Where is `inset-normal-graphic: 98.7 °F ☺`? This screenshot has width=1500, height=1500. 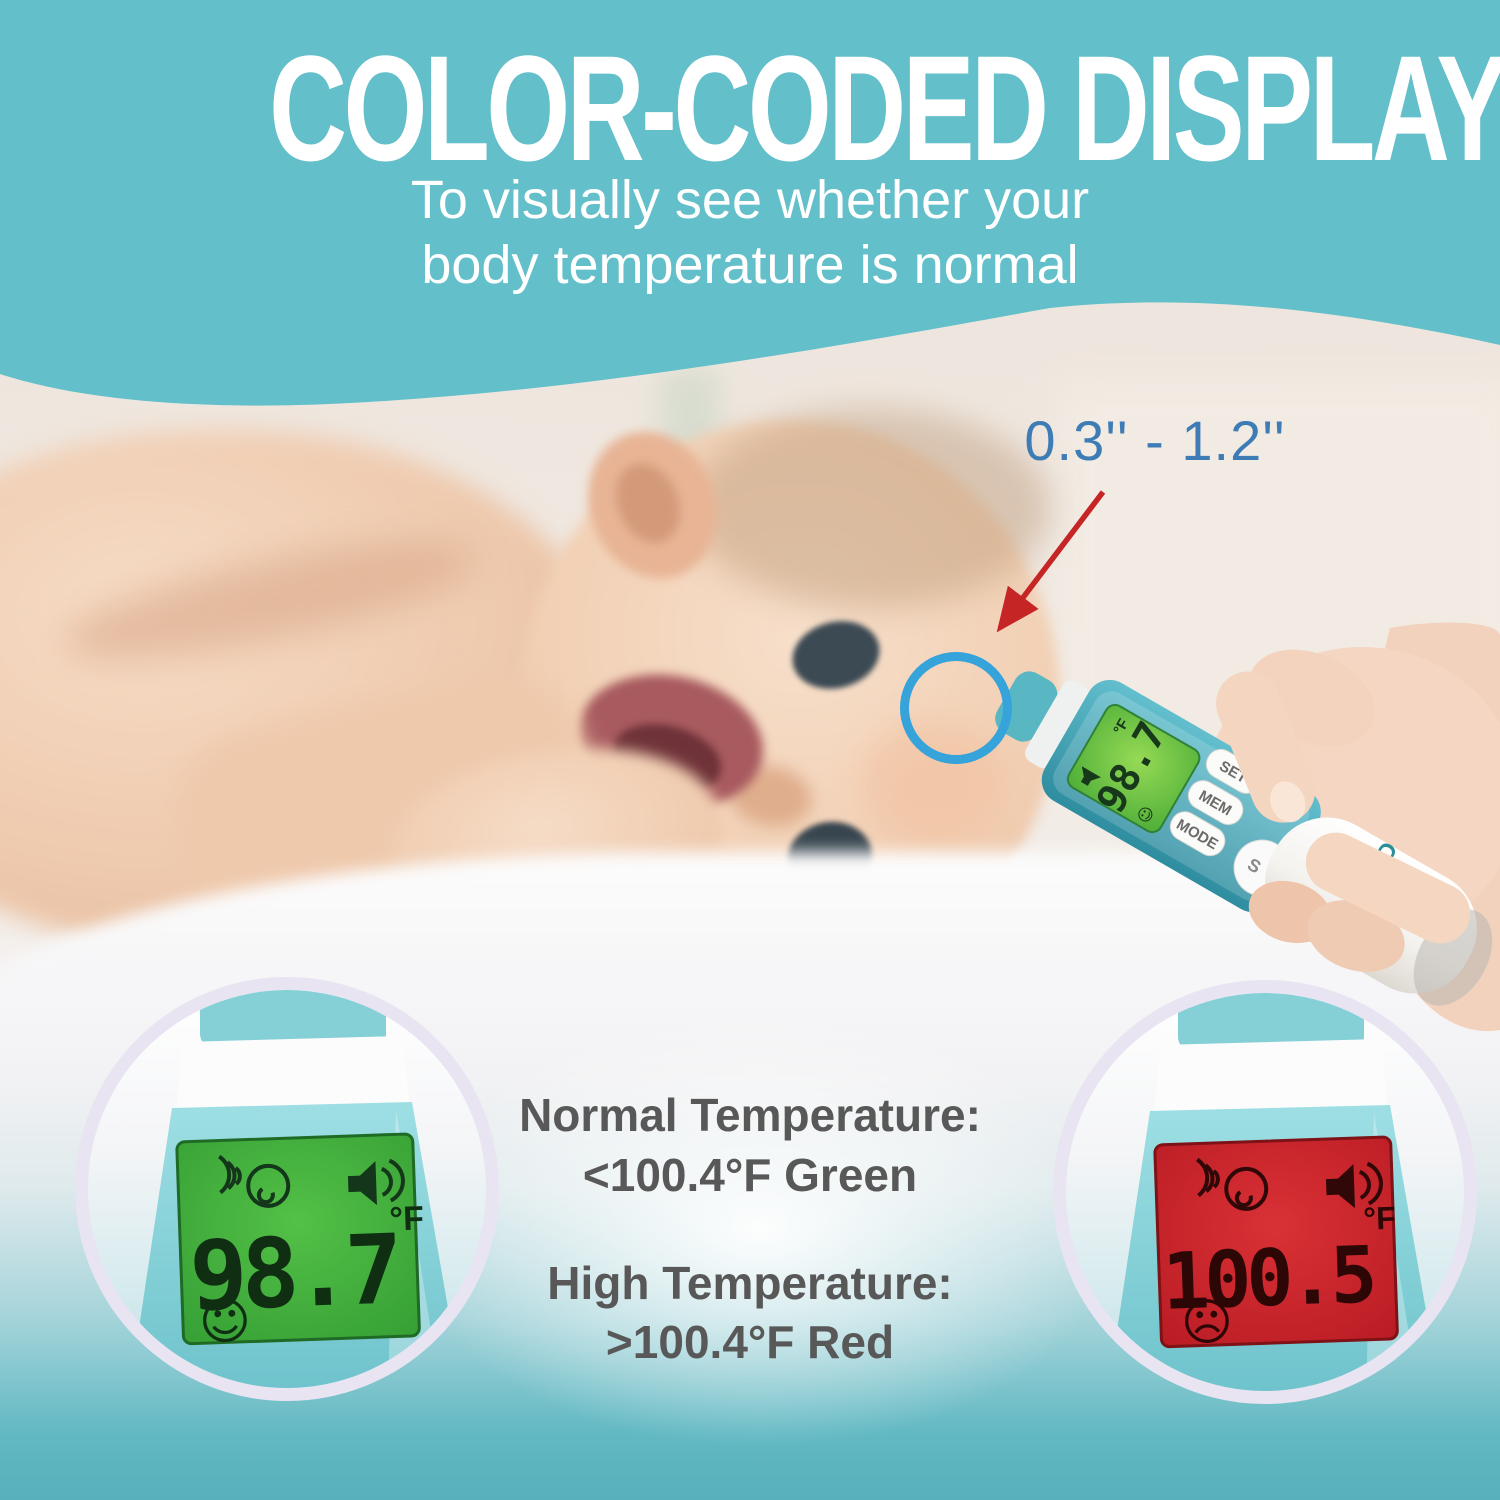 inset-normal-graphic: 98.7 °F ☺ is located at coordinates (296, 1189).